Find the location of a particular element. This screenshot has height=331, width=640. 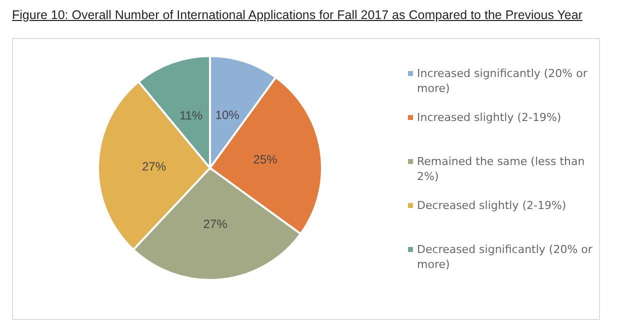

legend-label: Decreased significantly (20% or more) is located at coordinates (505, 257).